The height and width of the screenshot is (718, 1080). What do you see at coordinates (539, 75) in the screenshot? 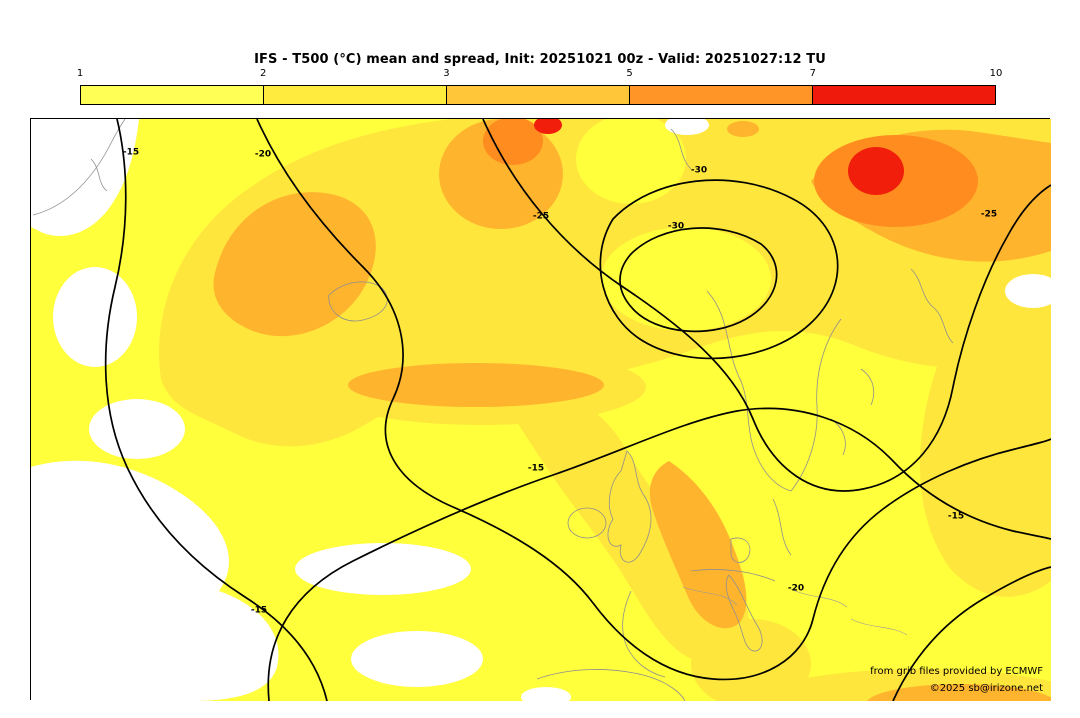
I see `colorbar-ticks: 1 2 3 5 7 10` at bounding box center [539, 75].